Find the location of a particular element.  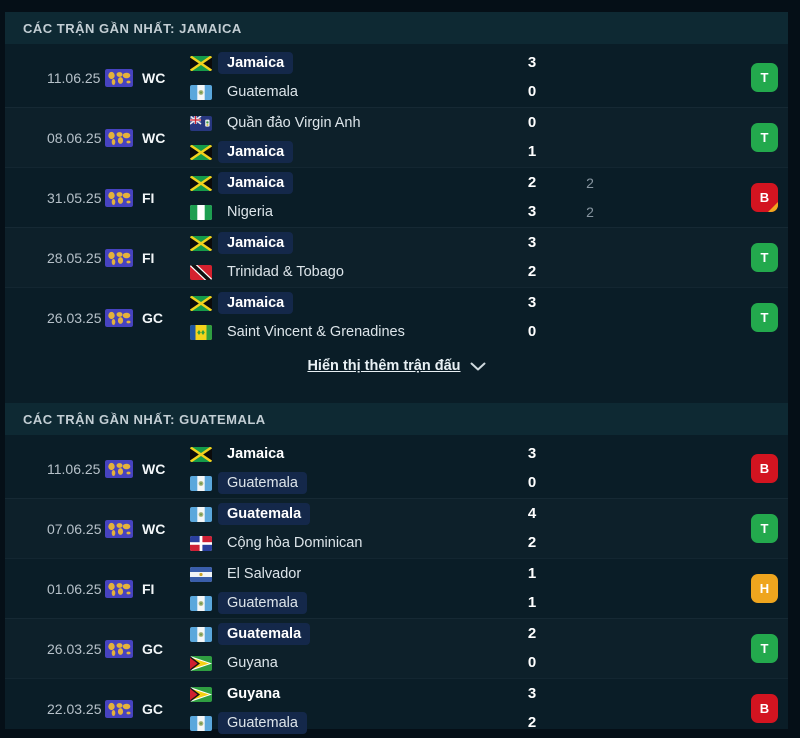

team-row: Saint Vincent & Grenadines is located at coordinates (352, 332).